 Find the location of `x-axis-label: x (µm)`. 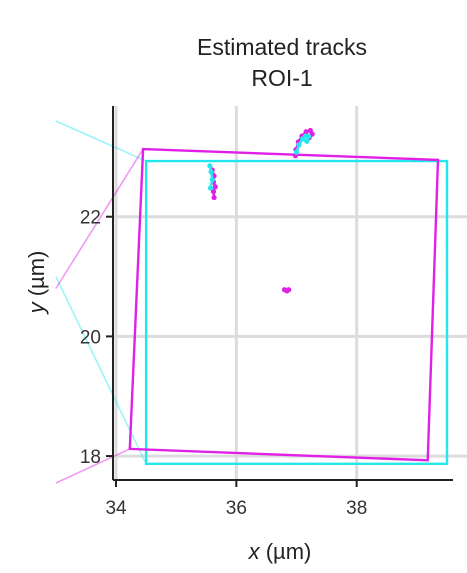

x-axis-label: x (µm) is located at coordinates (280, 551).